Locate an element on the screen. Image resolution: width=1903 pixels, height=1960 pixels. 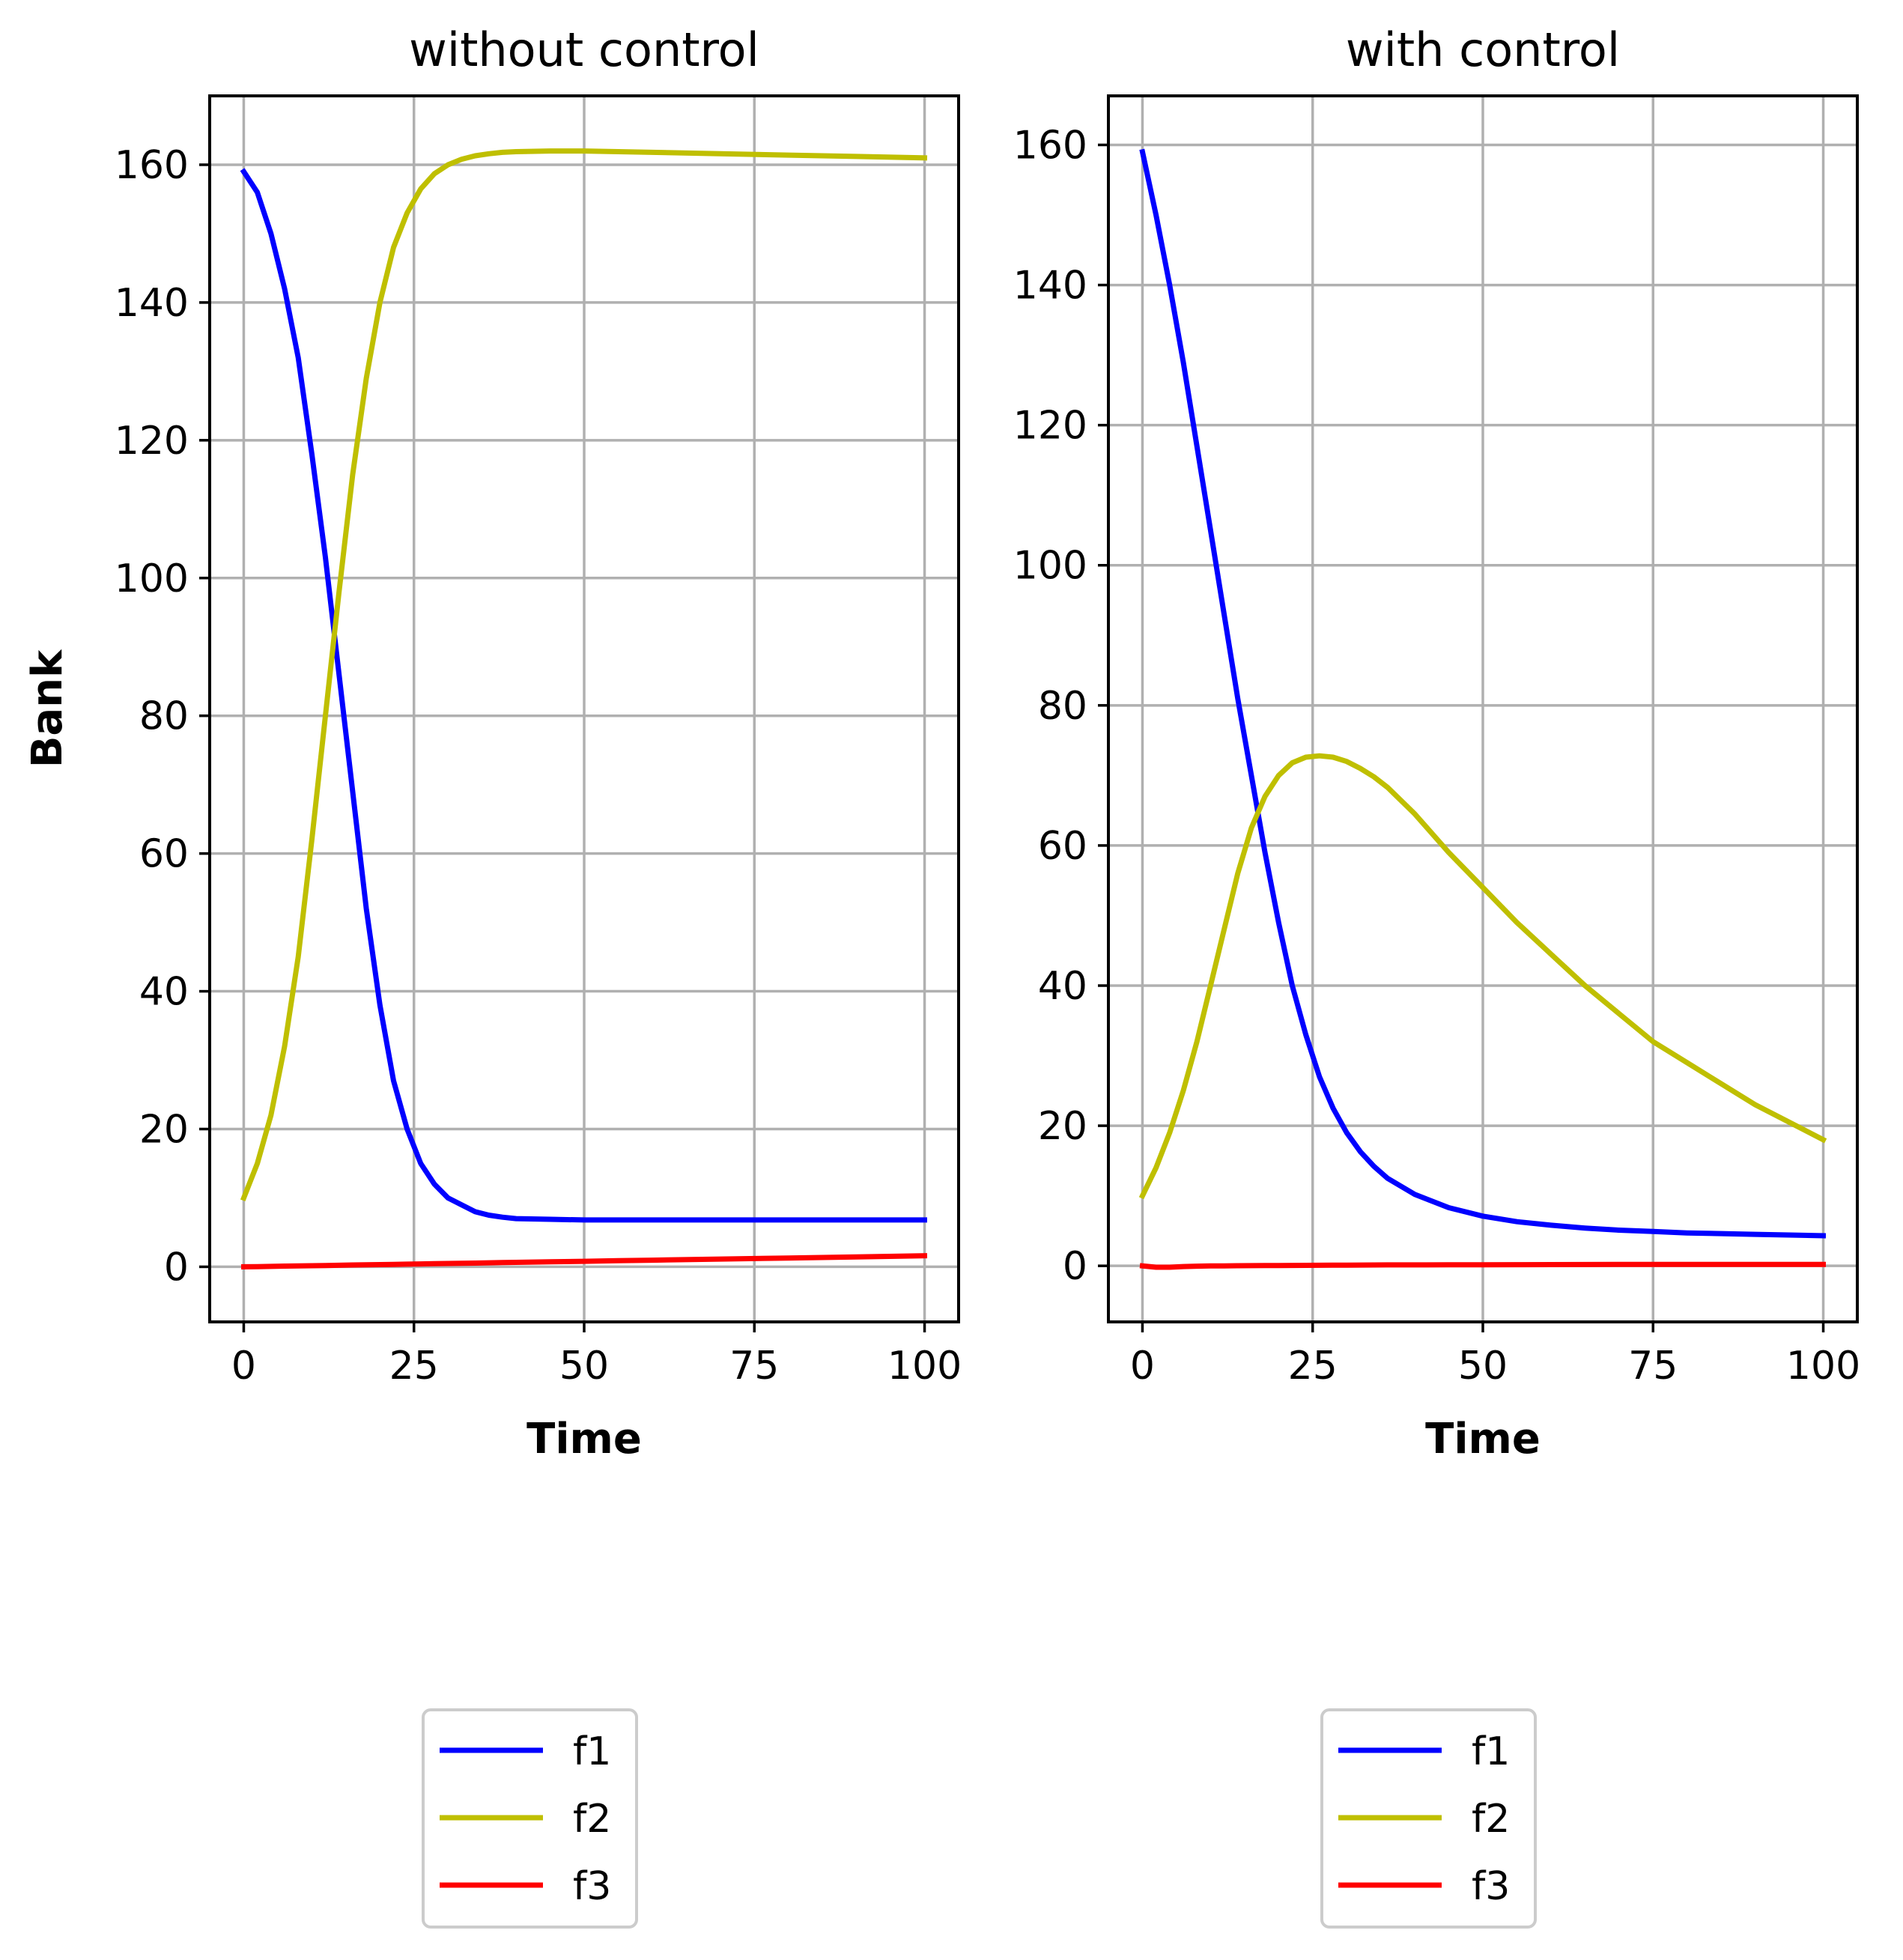
chart-title: without control is located at coordinates (584, 50).